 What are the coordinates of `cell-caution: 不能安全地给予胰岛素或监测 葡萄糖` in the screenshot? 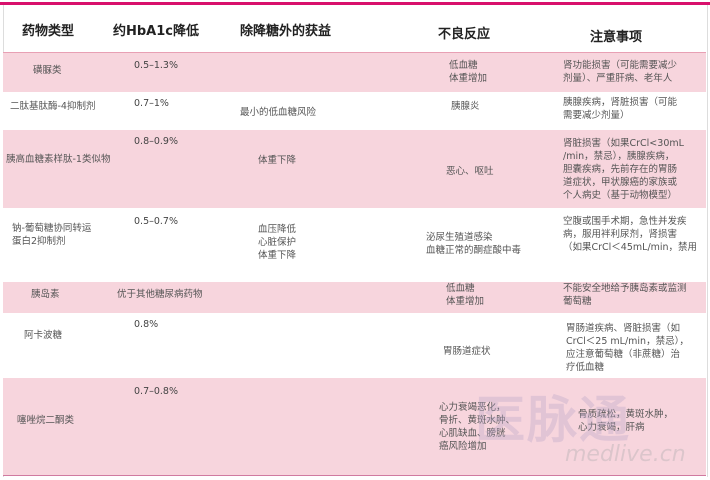 It's located at (625, 295).